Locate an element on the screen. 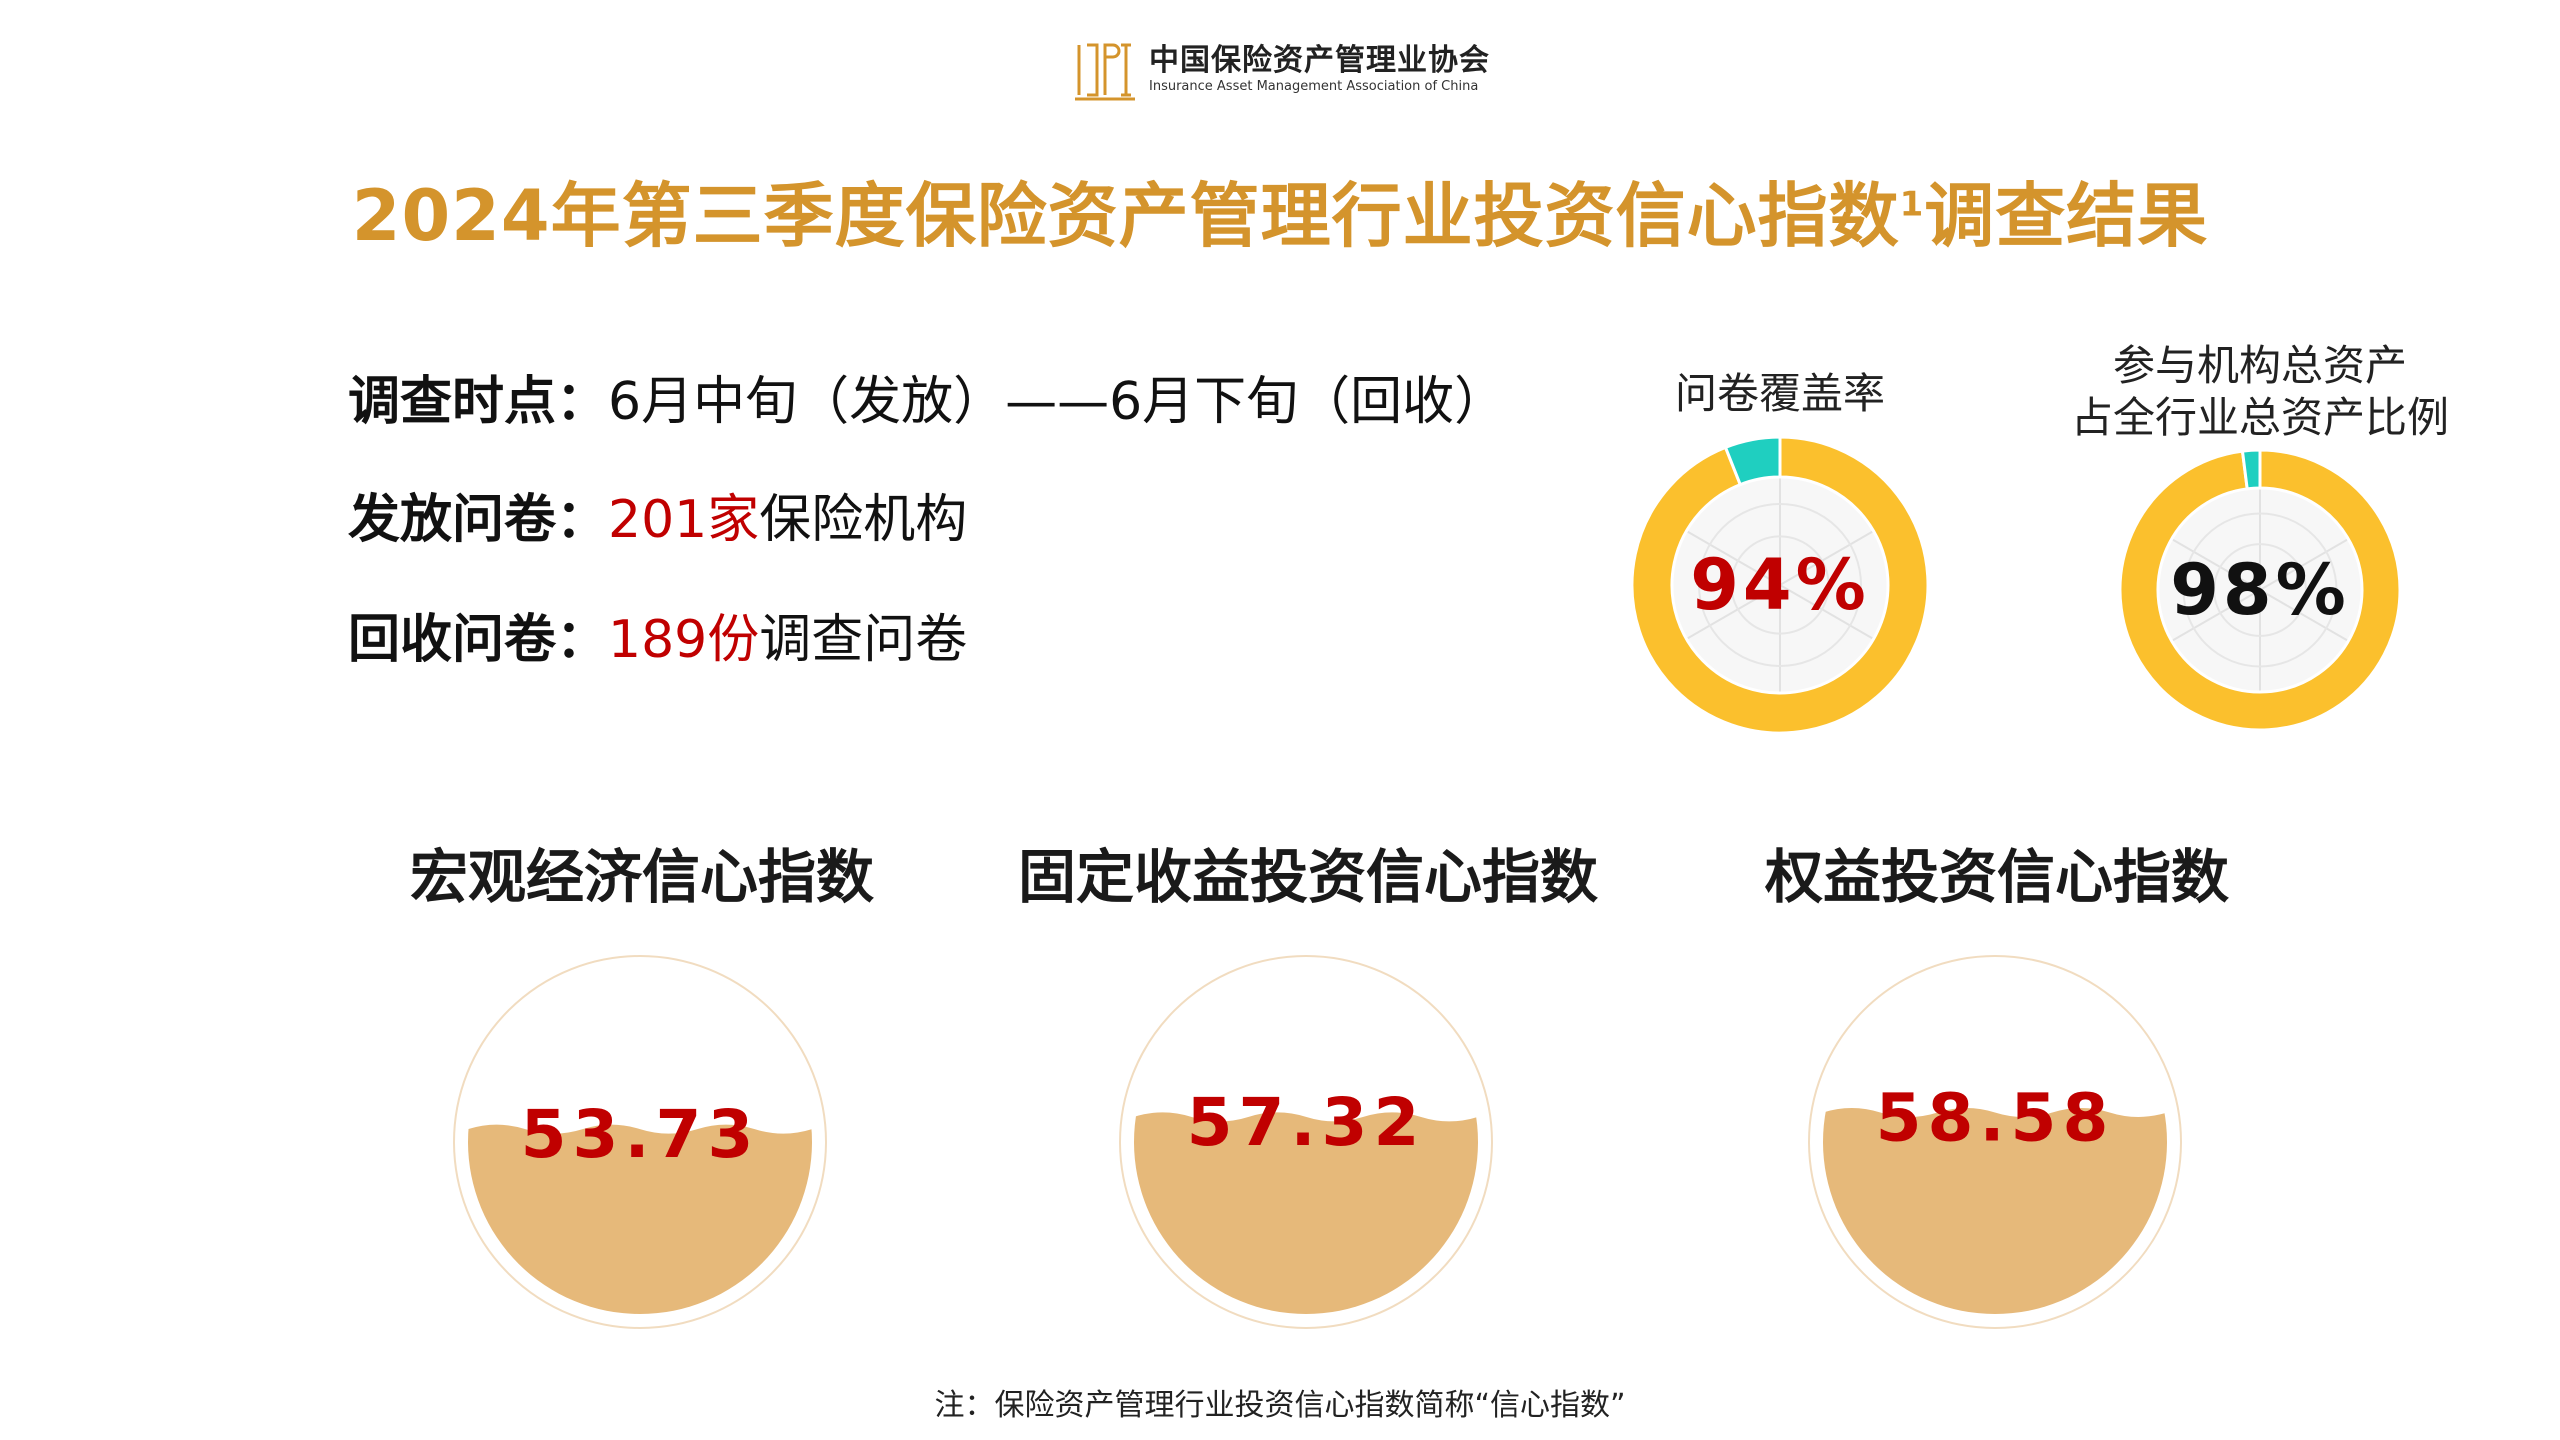 This screenshot has height=1440, width=2560. coverage-donut-title: 问卷覆盖率 is located at coordinates (1779, 393).